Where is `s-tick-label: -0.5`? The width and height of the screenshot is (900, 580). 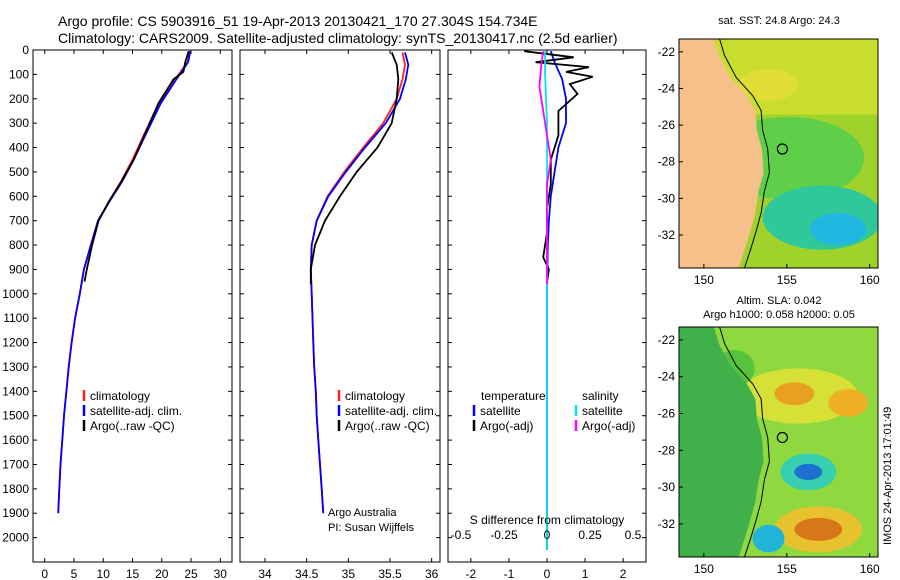
s-tick-label: -0.5 is located at coordinates (461, 535).